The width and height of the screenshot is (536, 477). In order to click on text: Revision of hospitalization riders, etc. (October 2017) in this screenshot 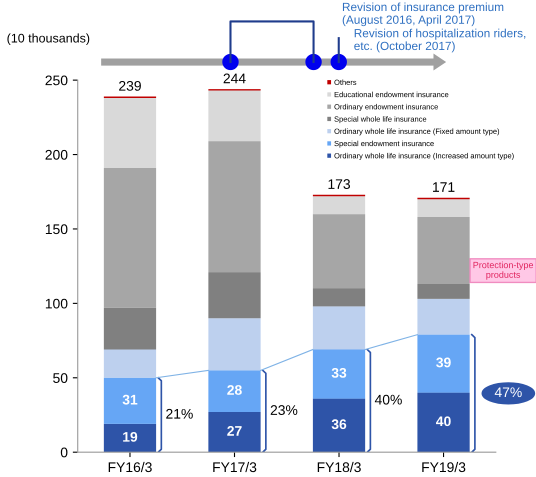, I will do `click(440, 40)`.